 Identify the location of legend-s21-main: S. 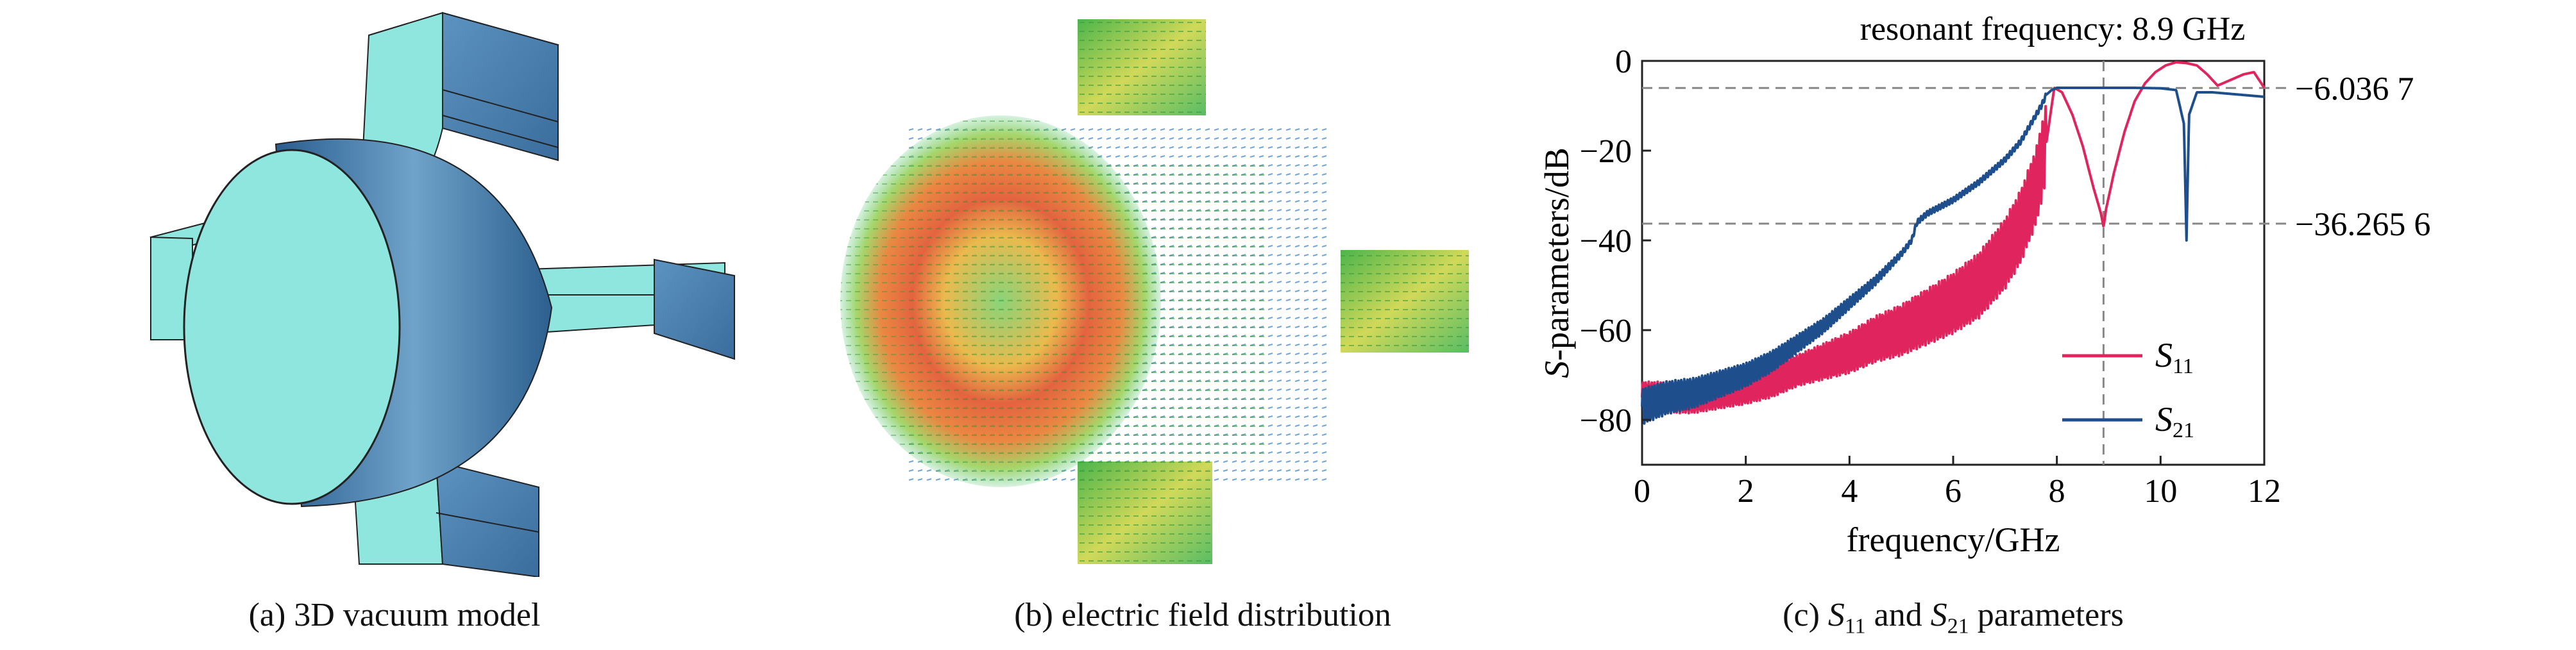
(2164, 419).